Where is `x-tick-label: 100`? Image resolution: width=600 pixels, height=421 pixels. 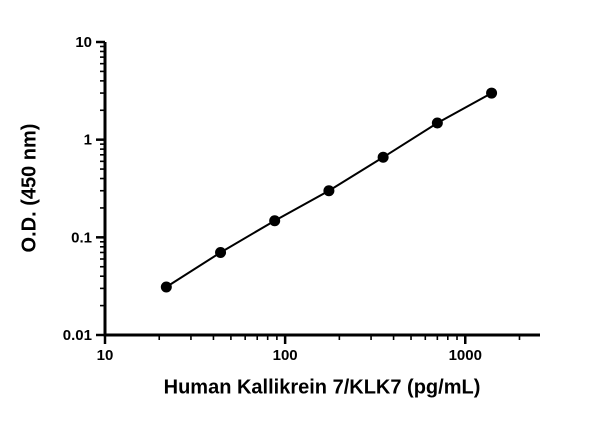 x-tick-label: 100 is located at coordinates (285, 355).